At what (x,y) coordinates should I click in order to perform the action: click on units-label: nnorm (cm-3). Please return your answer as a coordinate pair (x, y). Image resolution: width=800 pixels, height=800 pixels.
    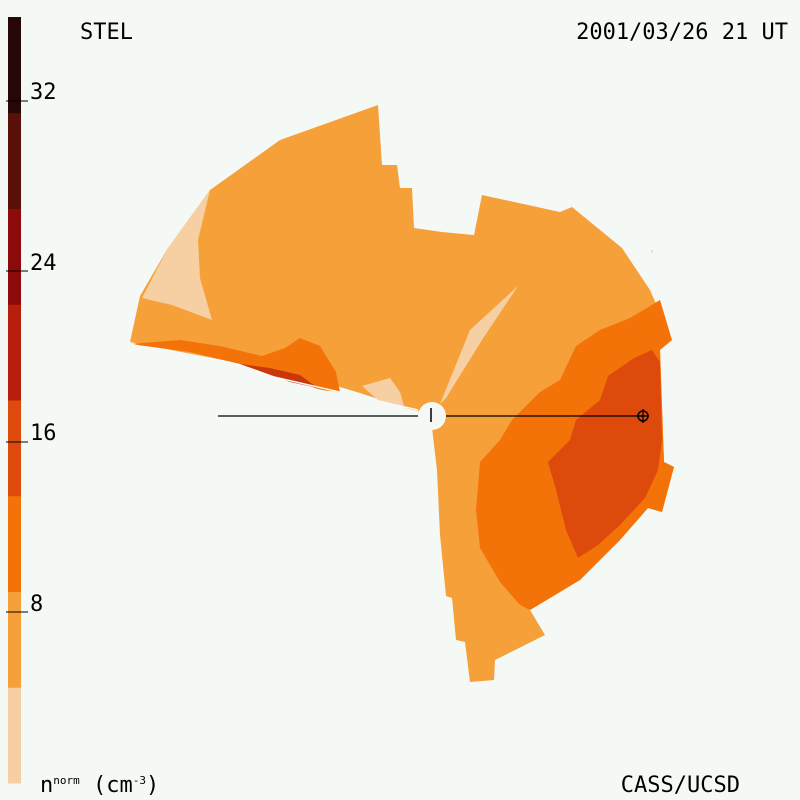
    Looking at the image, I should click on (99, 786).